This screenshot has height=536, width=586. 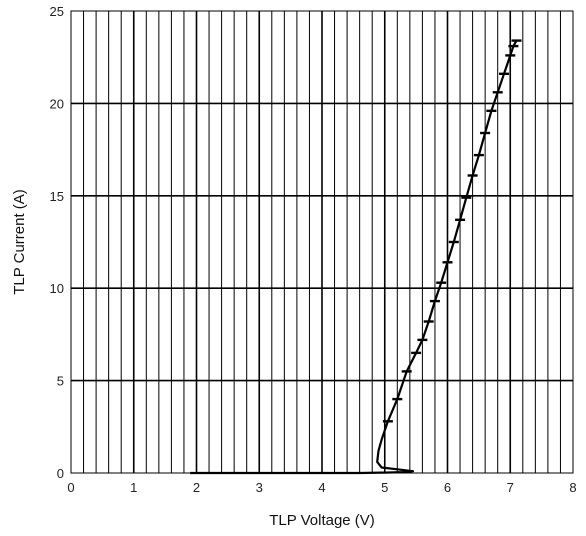 I want to click on x-tick-label: 5, so click(x=384, y=487).